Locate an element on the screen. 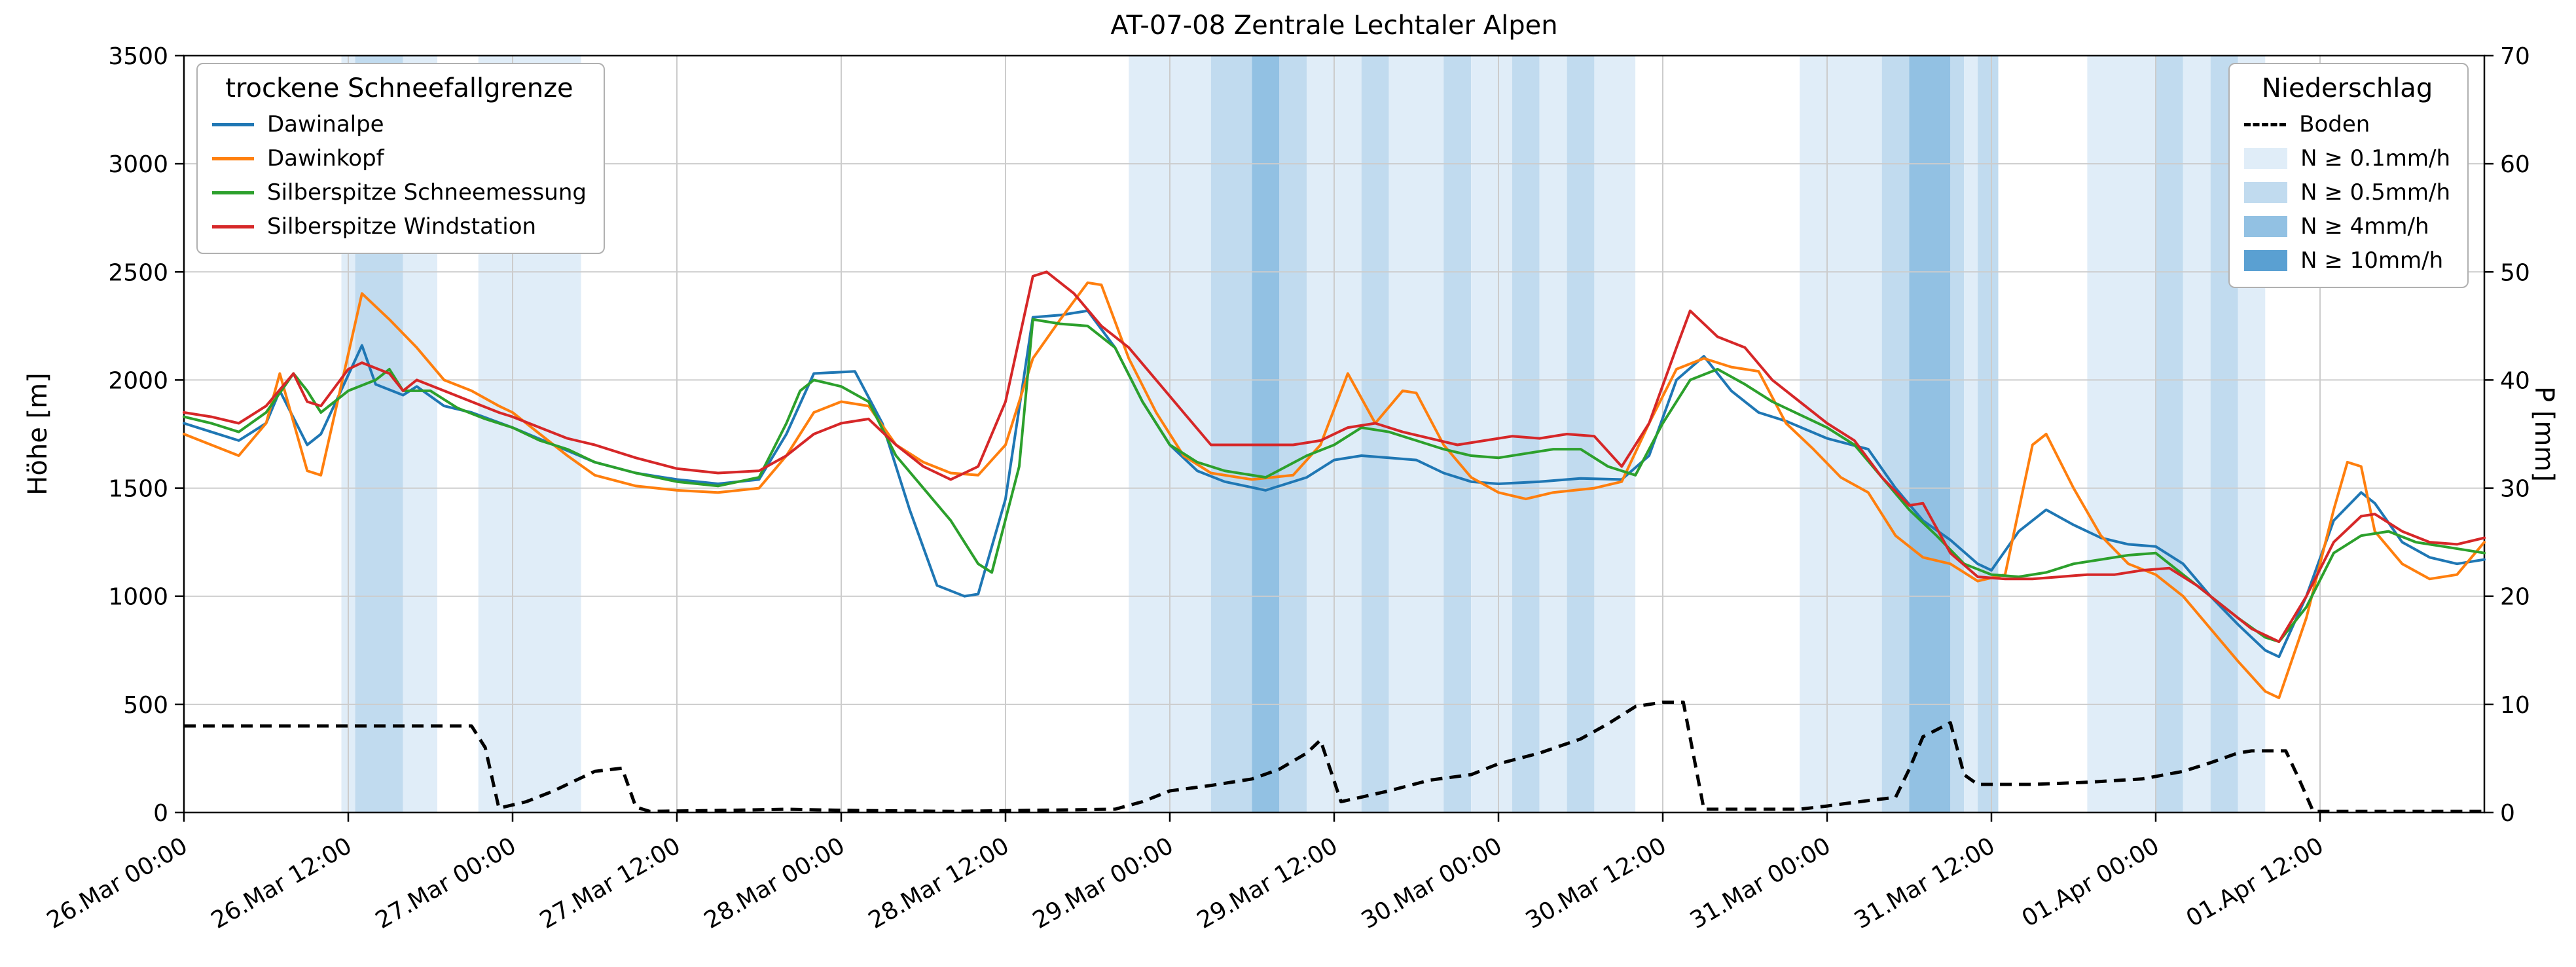 This screenshot has height=967, width=2576. boden-dash-swatch is located at coordinates (2265, 124).